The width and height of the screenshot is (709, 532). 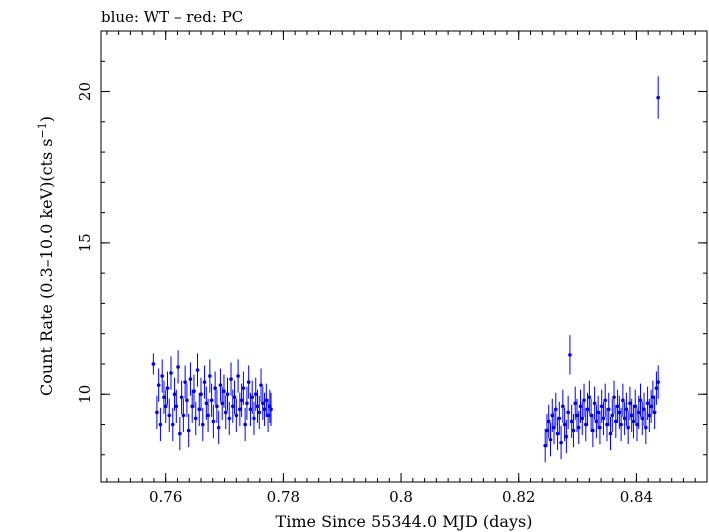 What do you see at coordinates (401, 497) in the screenshot?
I see `x-tick-label: 0.8` at bounding box center [401, 497].